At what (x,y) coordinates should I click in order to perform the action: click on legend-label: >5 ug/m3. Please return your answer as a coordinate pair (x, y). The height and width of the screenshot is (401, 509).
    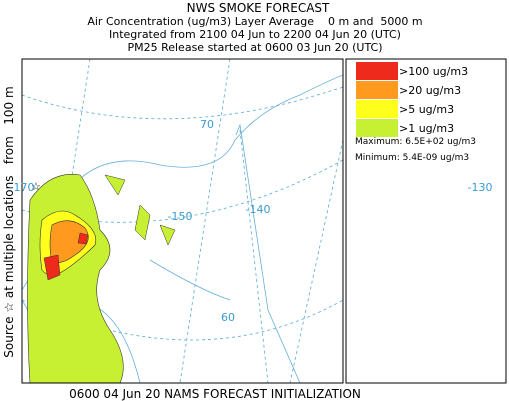
    Looking at the image, I should click on (426, 109).